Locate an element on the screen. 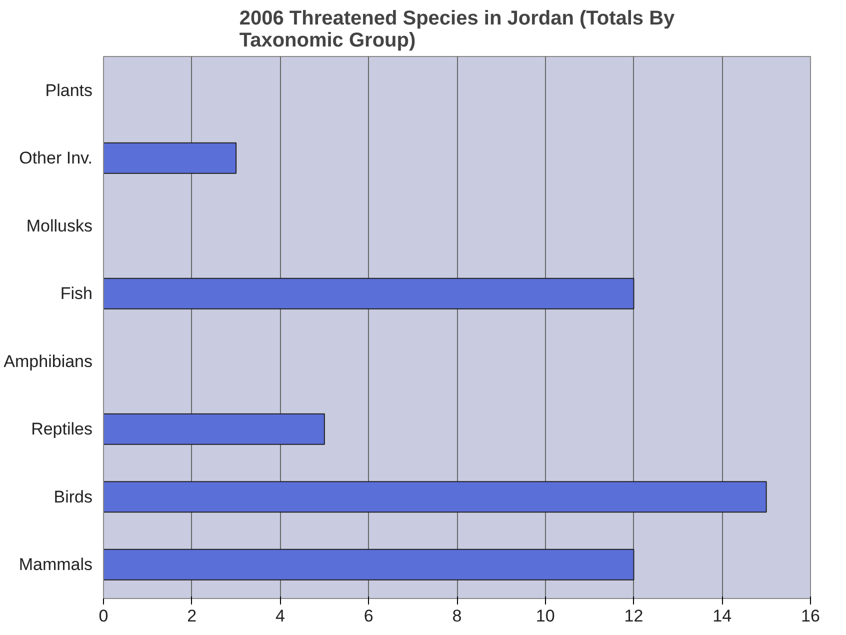 The height and width of the screenshot is (635, 846). chart-title: 2006 Threatened Species in Jordan (Totals By Taxonomic Group) is located at coordinates (457, 30).